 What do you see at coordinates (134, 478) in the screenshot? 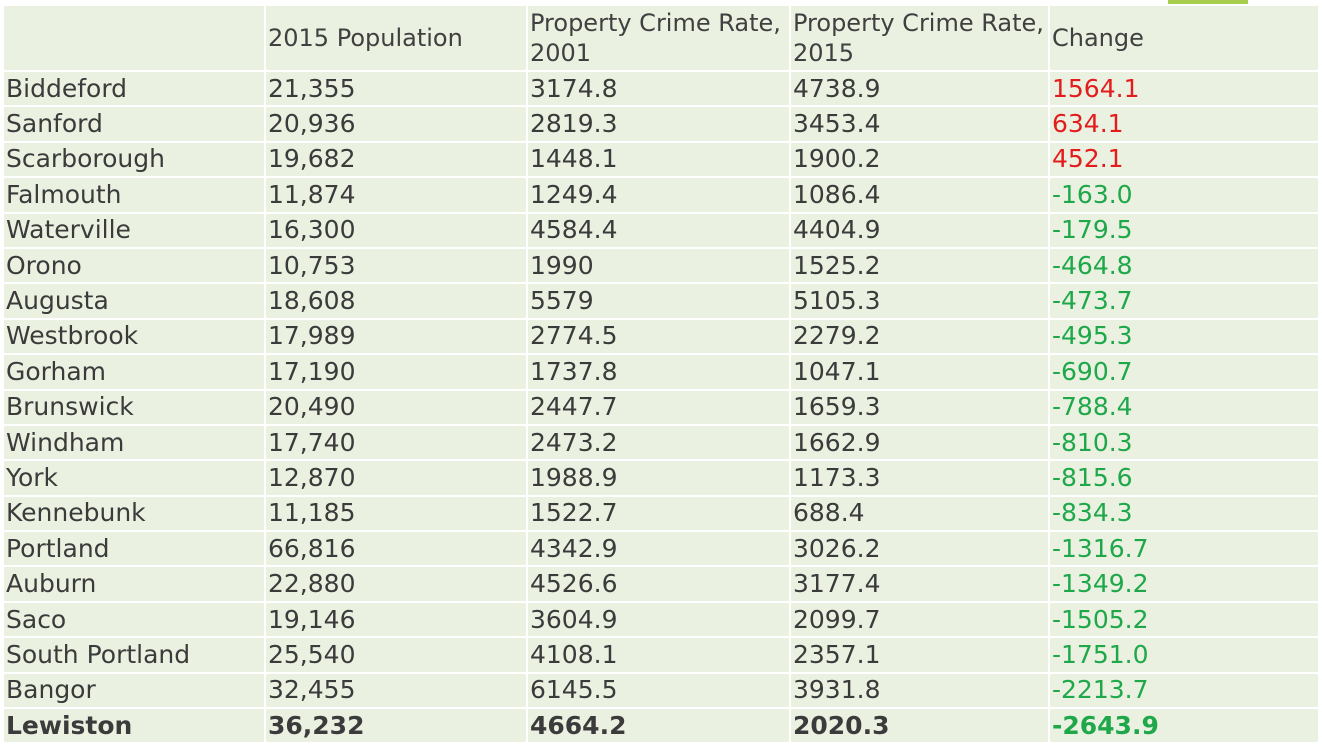
I see `city-cell: York` at bounding box center [134, 478].